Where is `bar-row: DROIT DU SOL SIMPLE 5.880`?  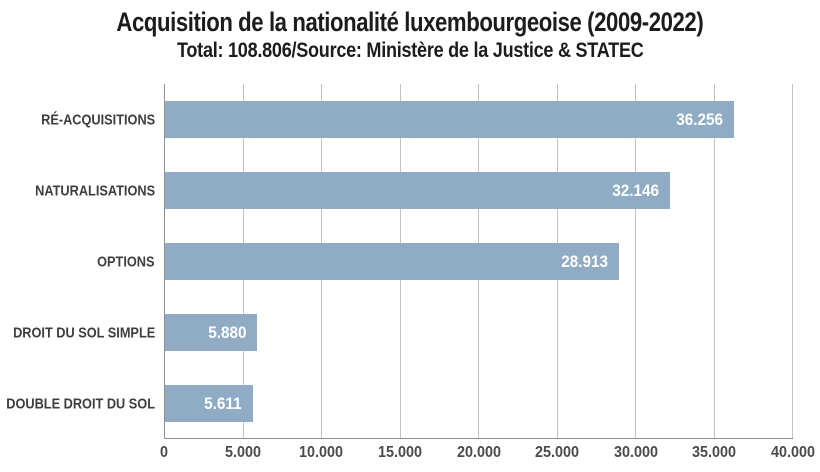
bar-row: DROIT DU SOL SIMPLE 5.880 is located at coordinates (403, 332).